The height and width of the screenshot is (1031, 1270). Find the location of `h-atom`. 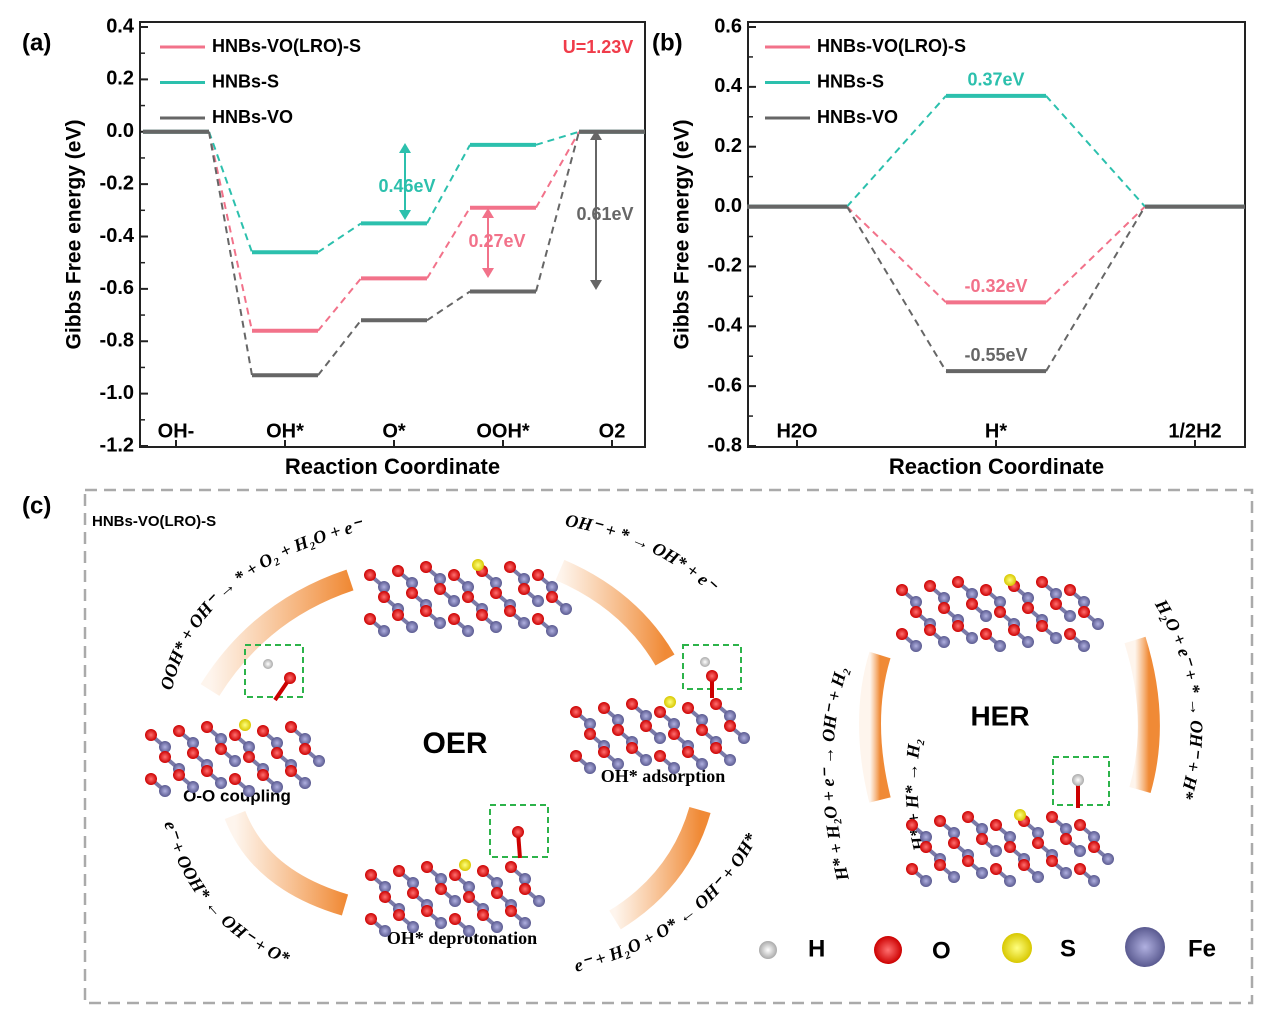

h-atom is located at coordinates (1078, 780).